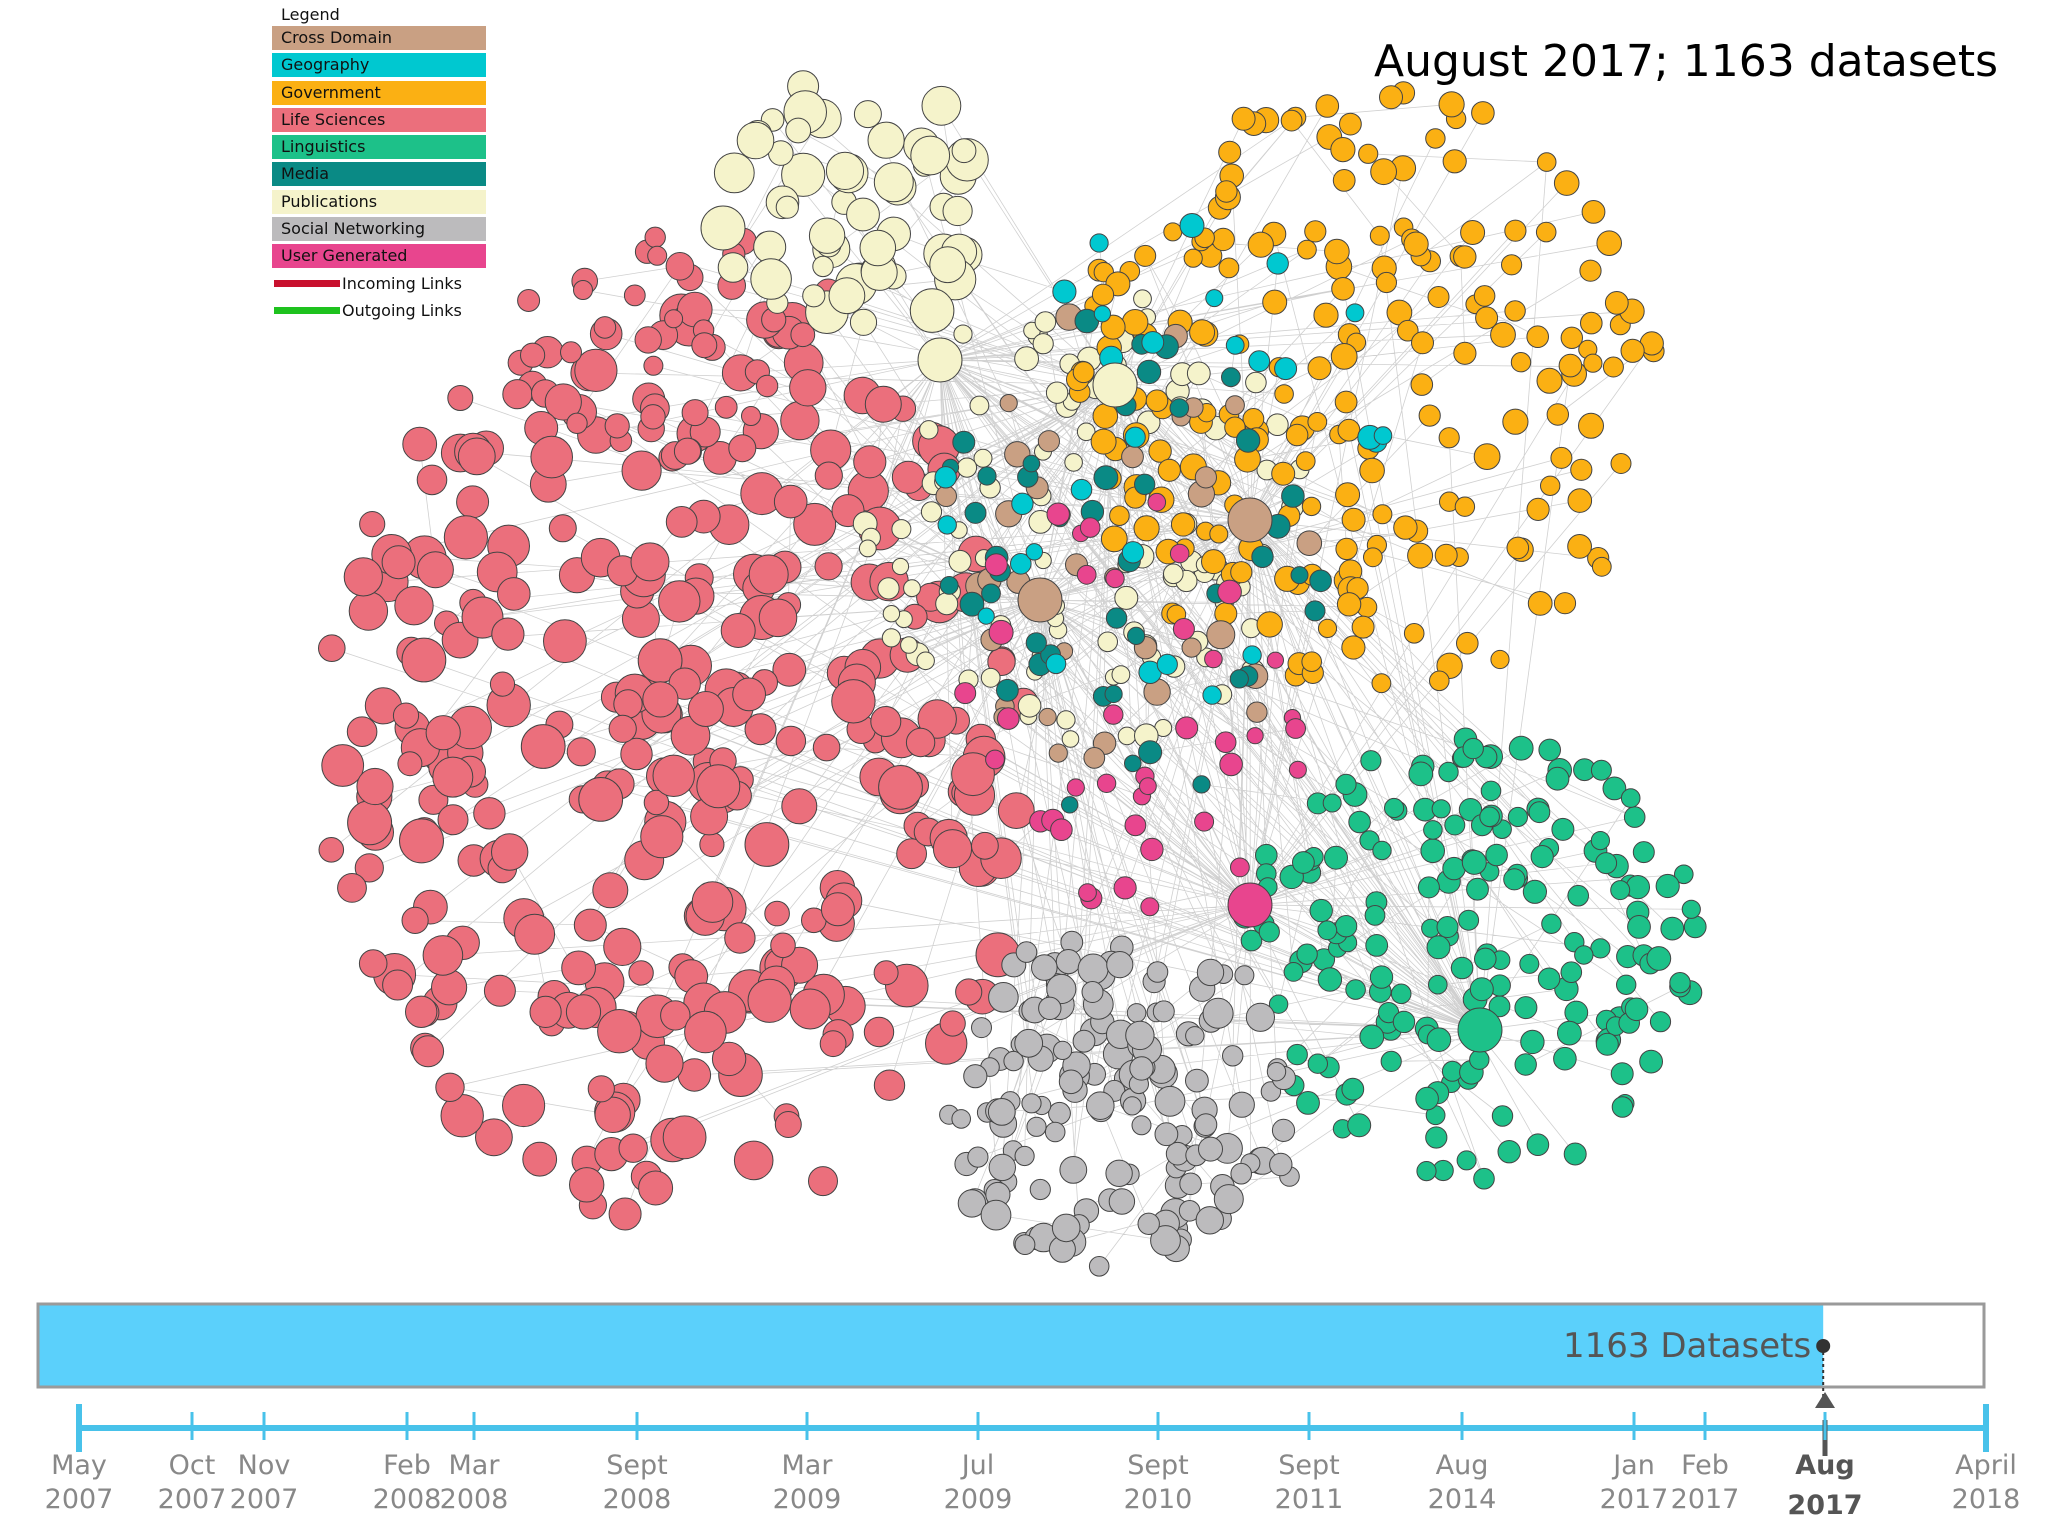 The height and width of the screenshot is (1536, 2048). What do you see at coordinates (379, 229) in the screenshot?
I see `legend-item-social-networking: Social Networking` at bounding box center [379, 229].